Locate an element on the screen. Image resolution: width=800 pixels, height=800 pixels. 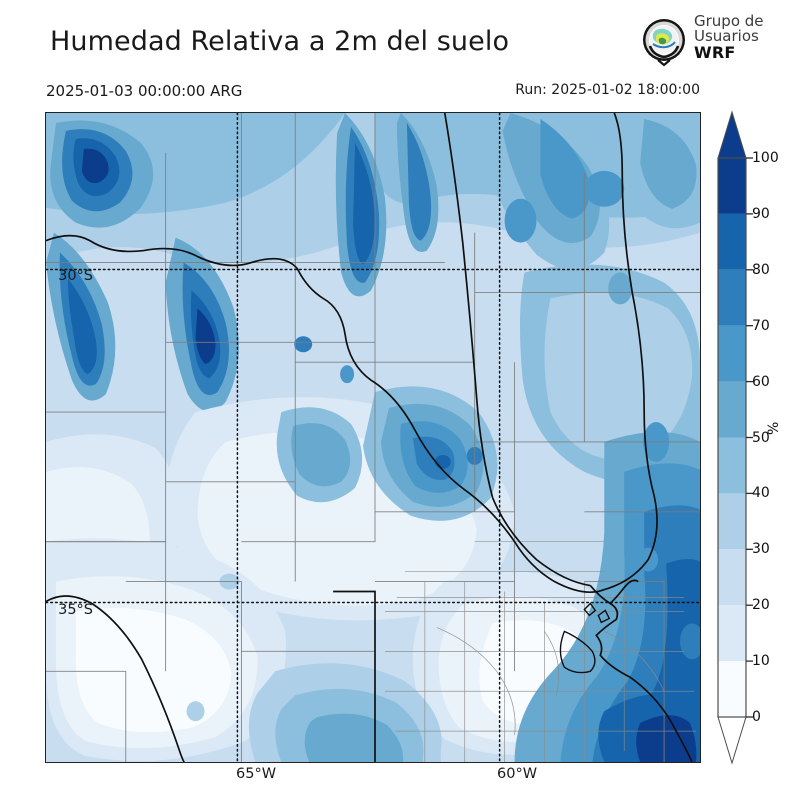
colorbar-tick-label: 10 is located at coordinates (761, 661).